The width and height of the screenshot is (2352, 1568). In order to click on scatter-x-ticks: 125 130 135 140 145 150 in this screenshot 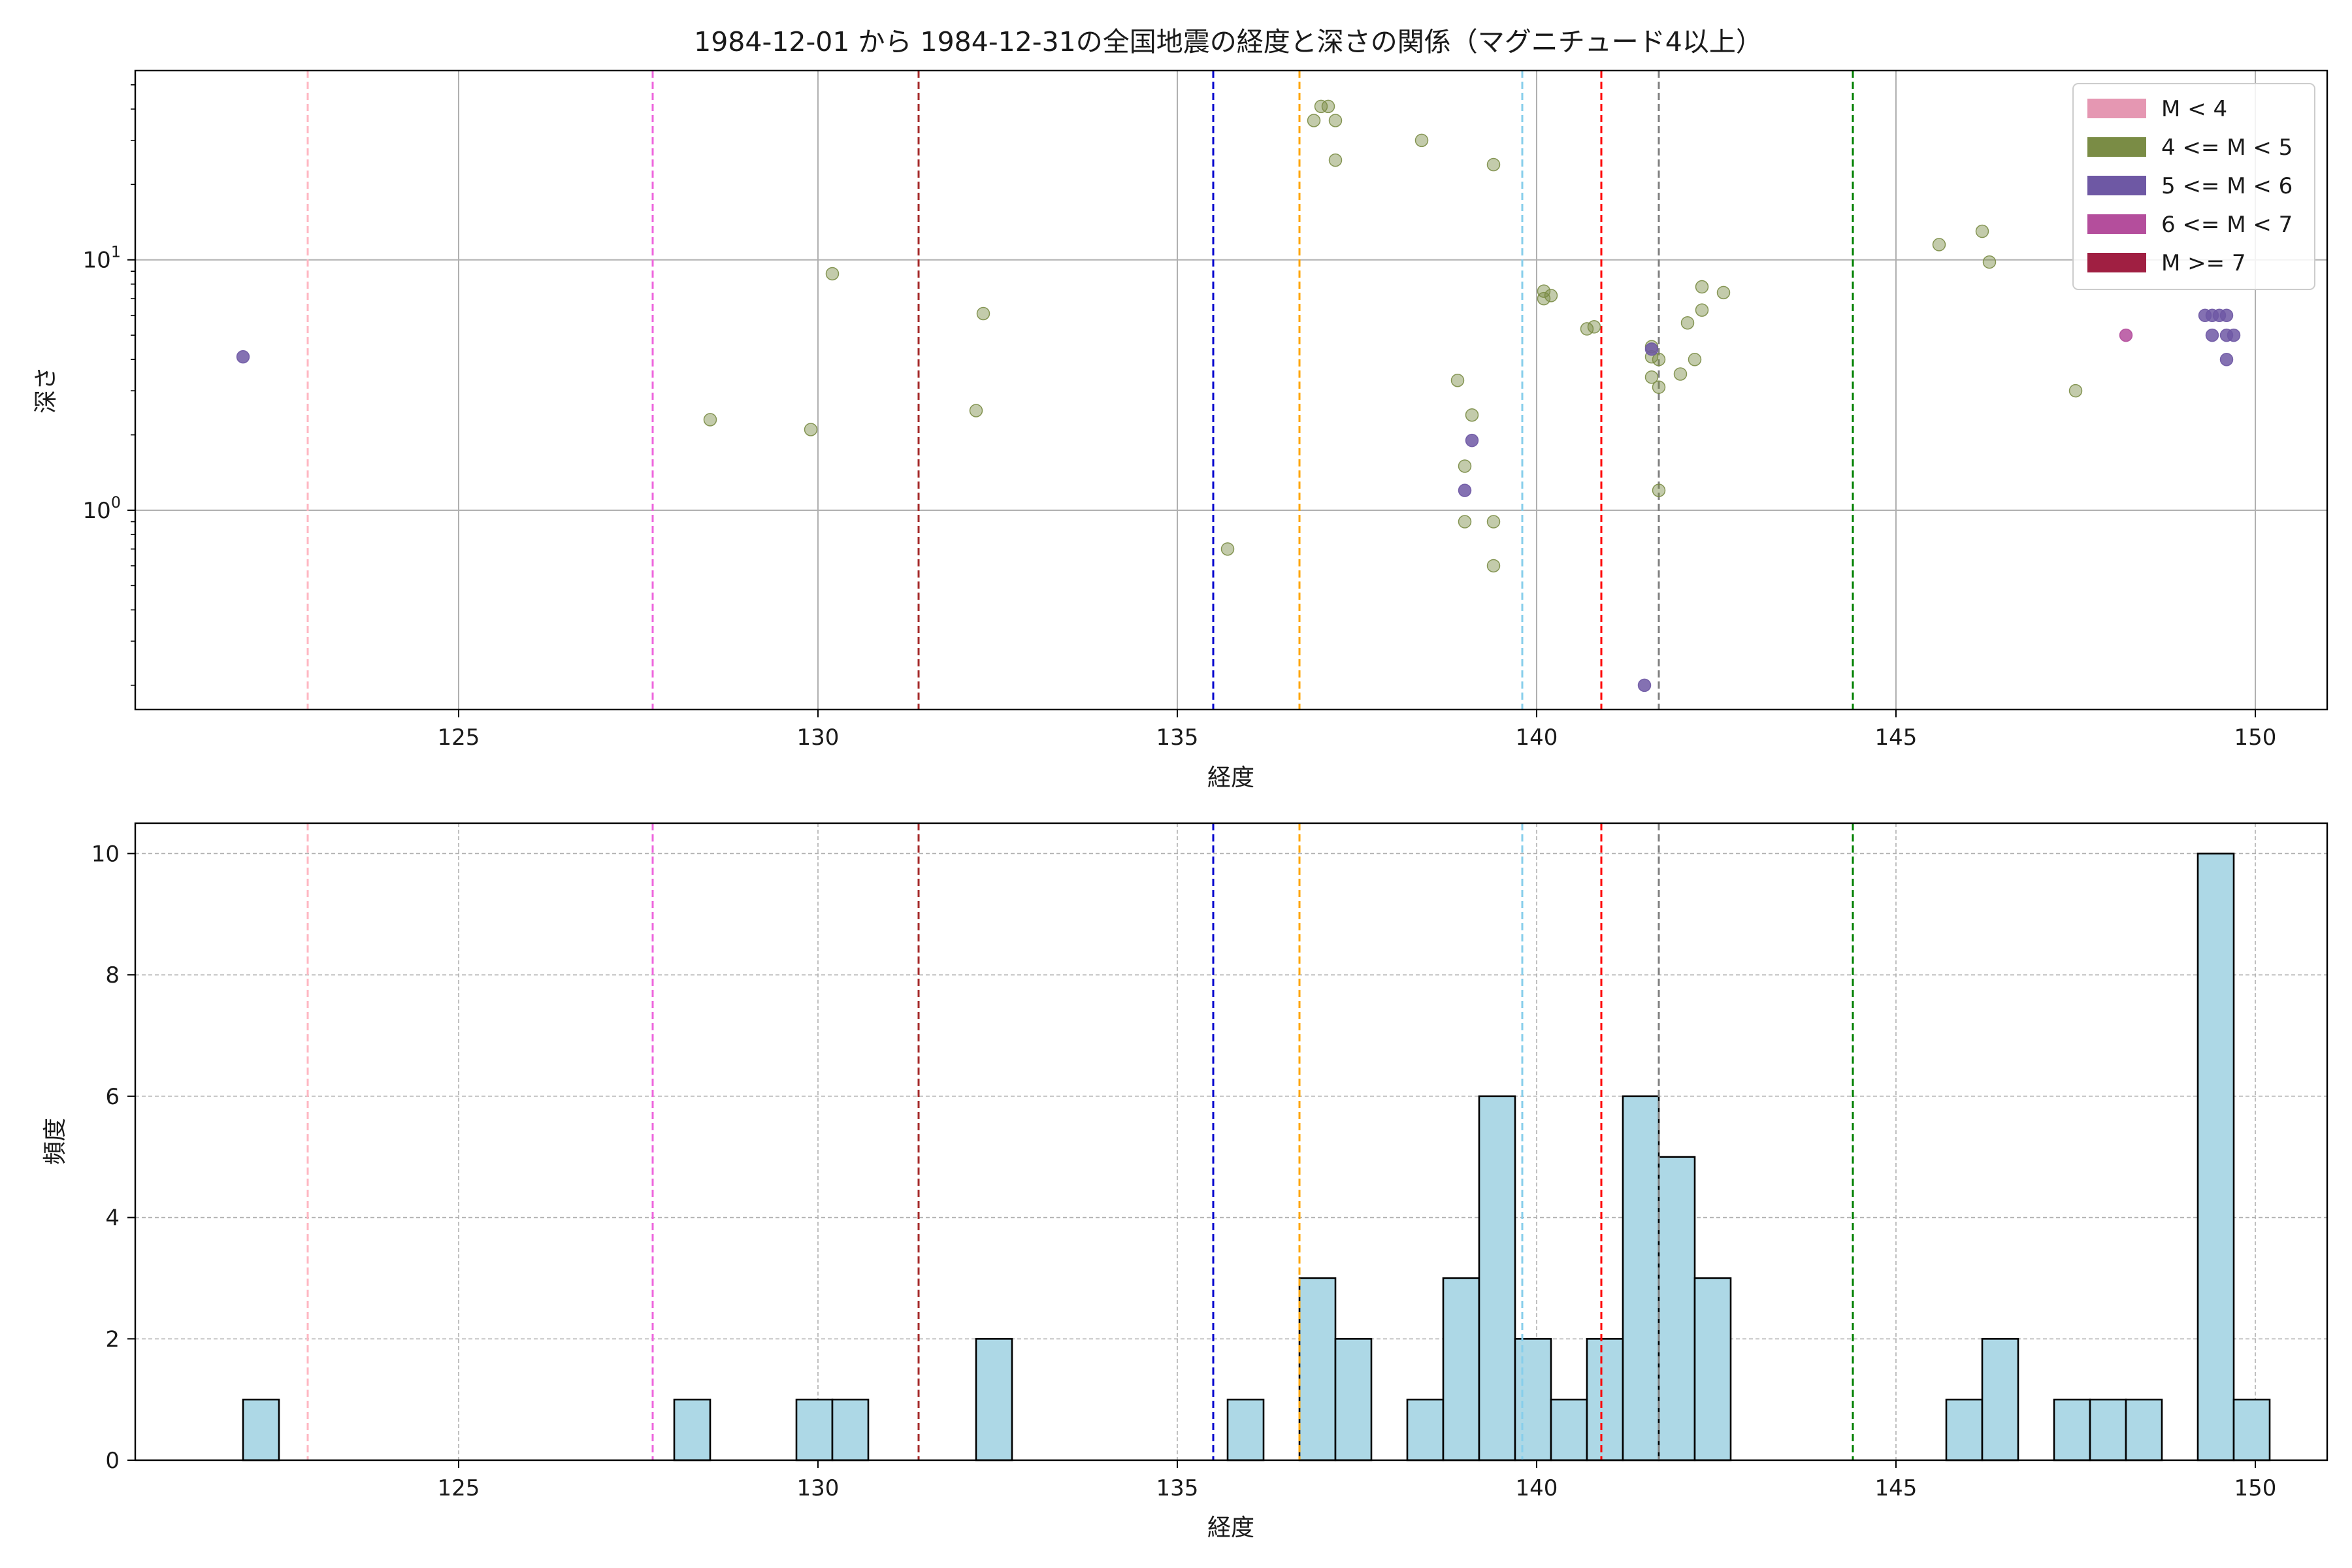, I will do `click(1357, 730)`.